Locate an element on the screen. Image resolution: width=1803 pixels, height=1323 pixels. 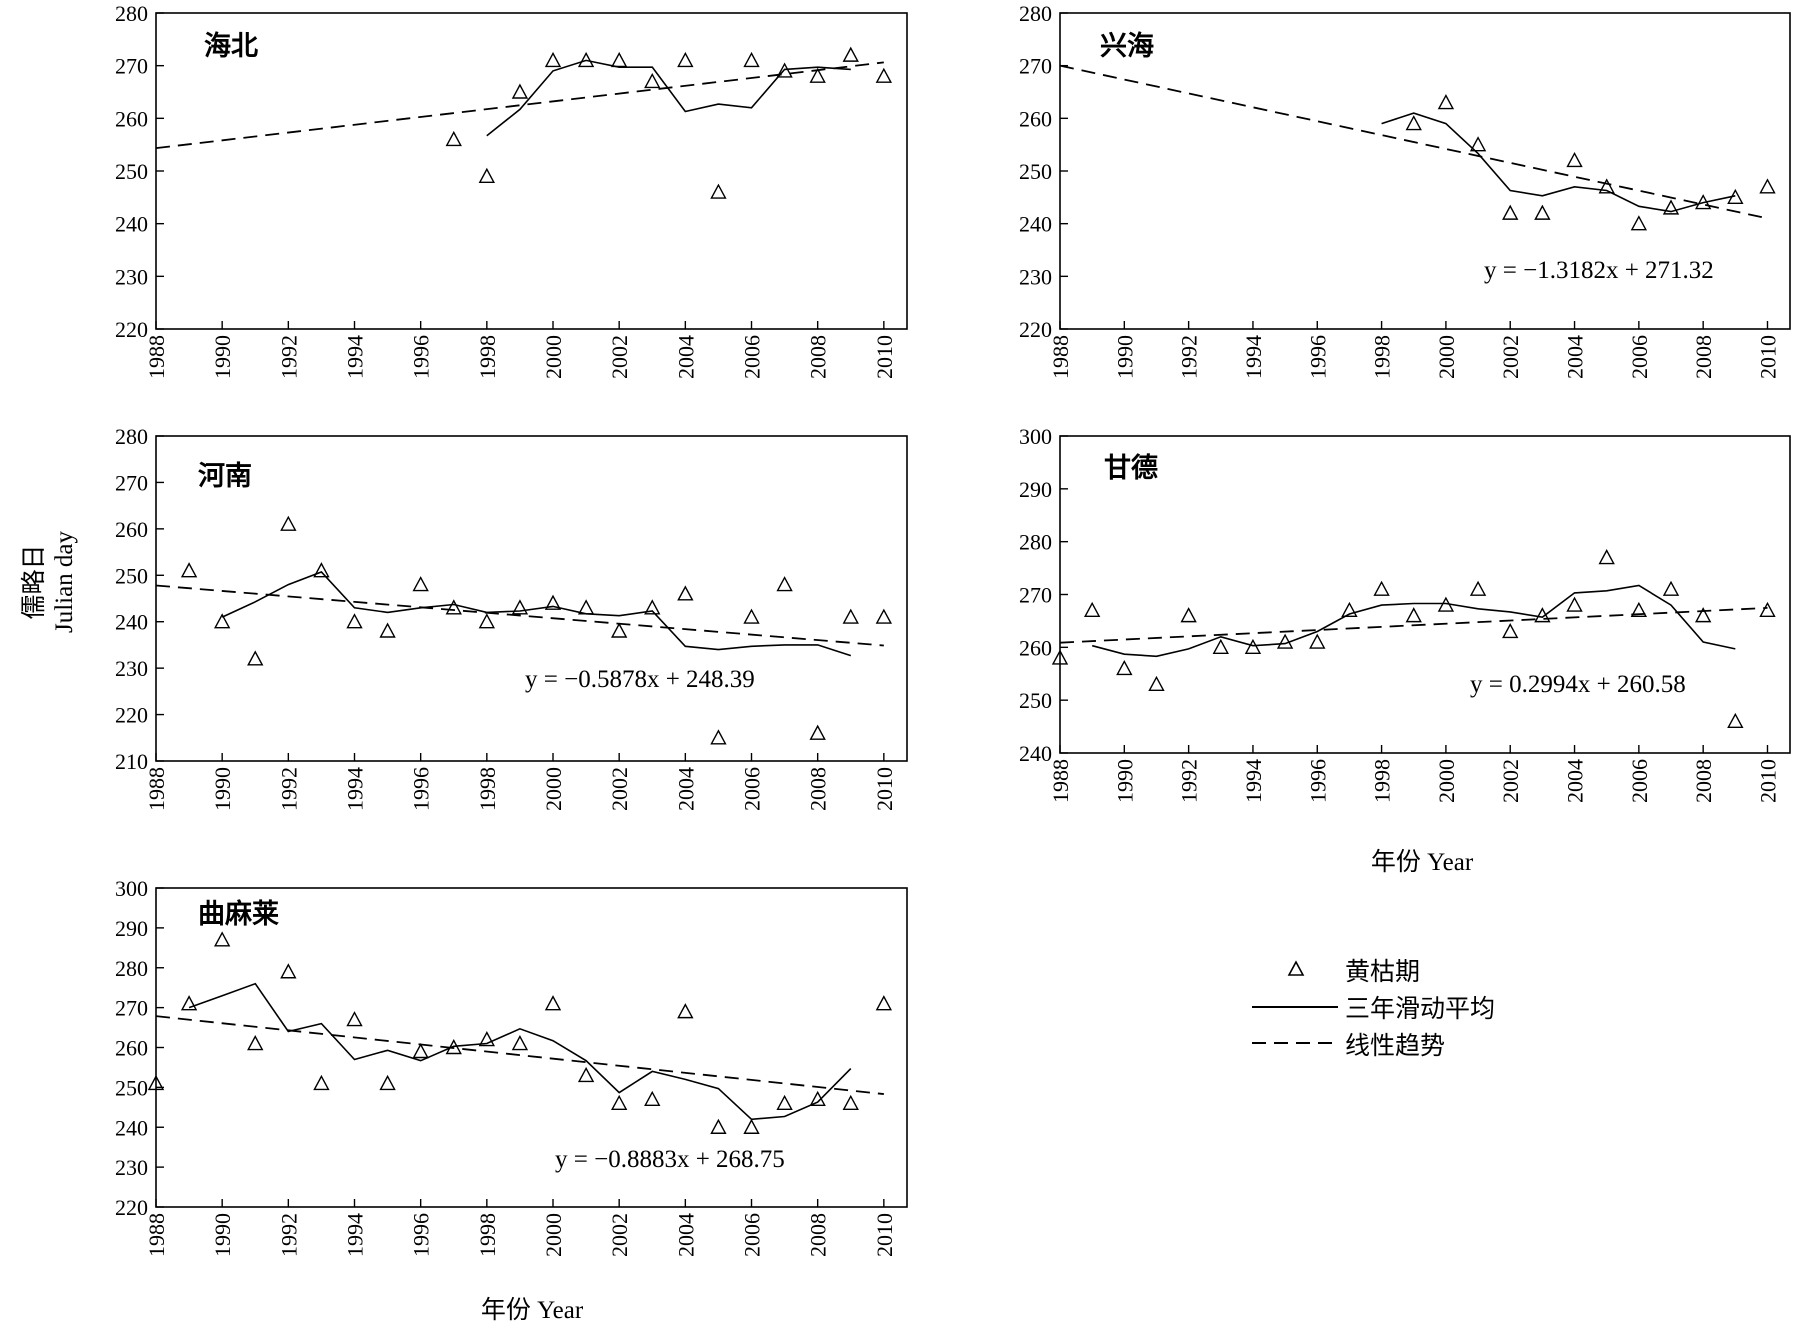
legend: 黄枯期 三年滑动平均 线性趋势 is located at coordinates (1373, 1008).